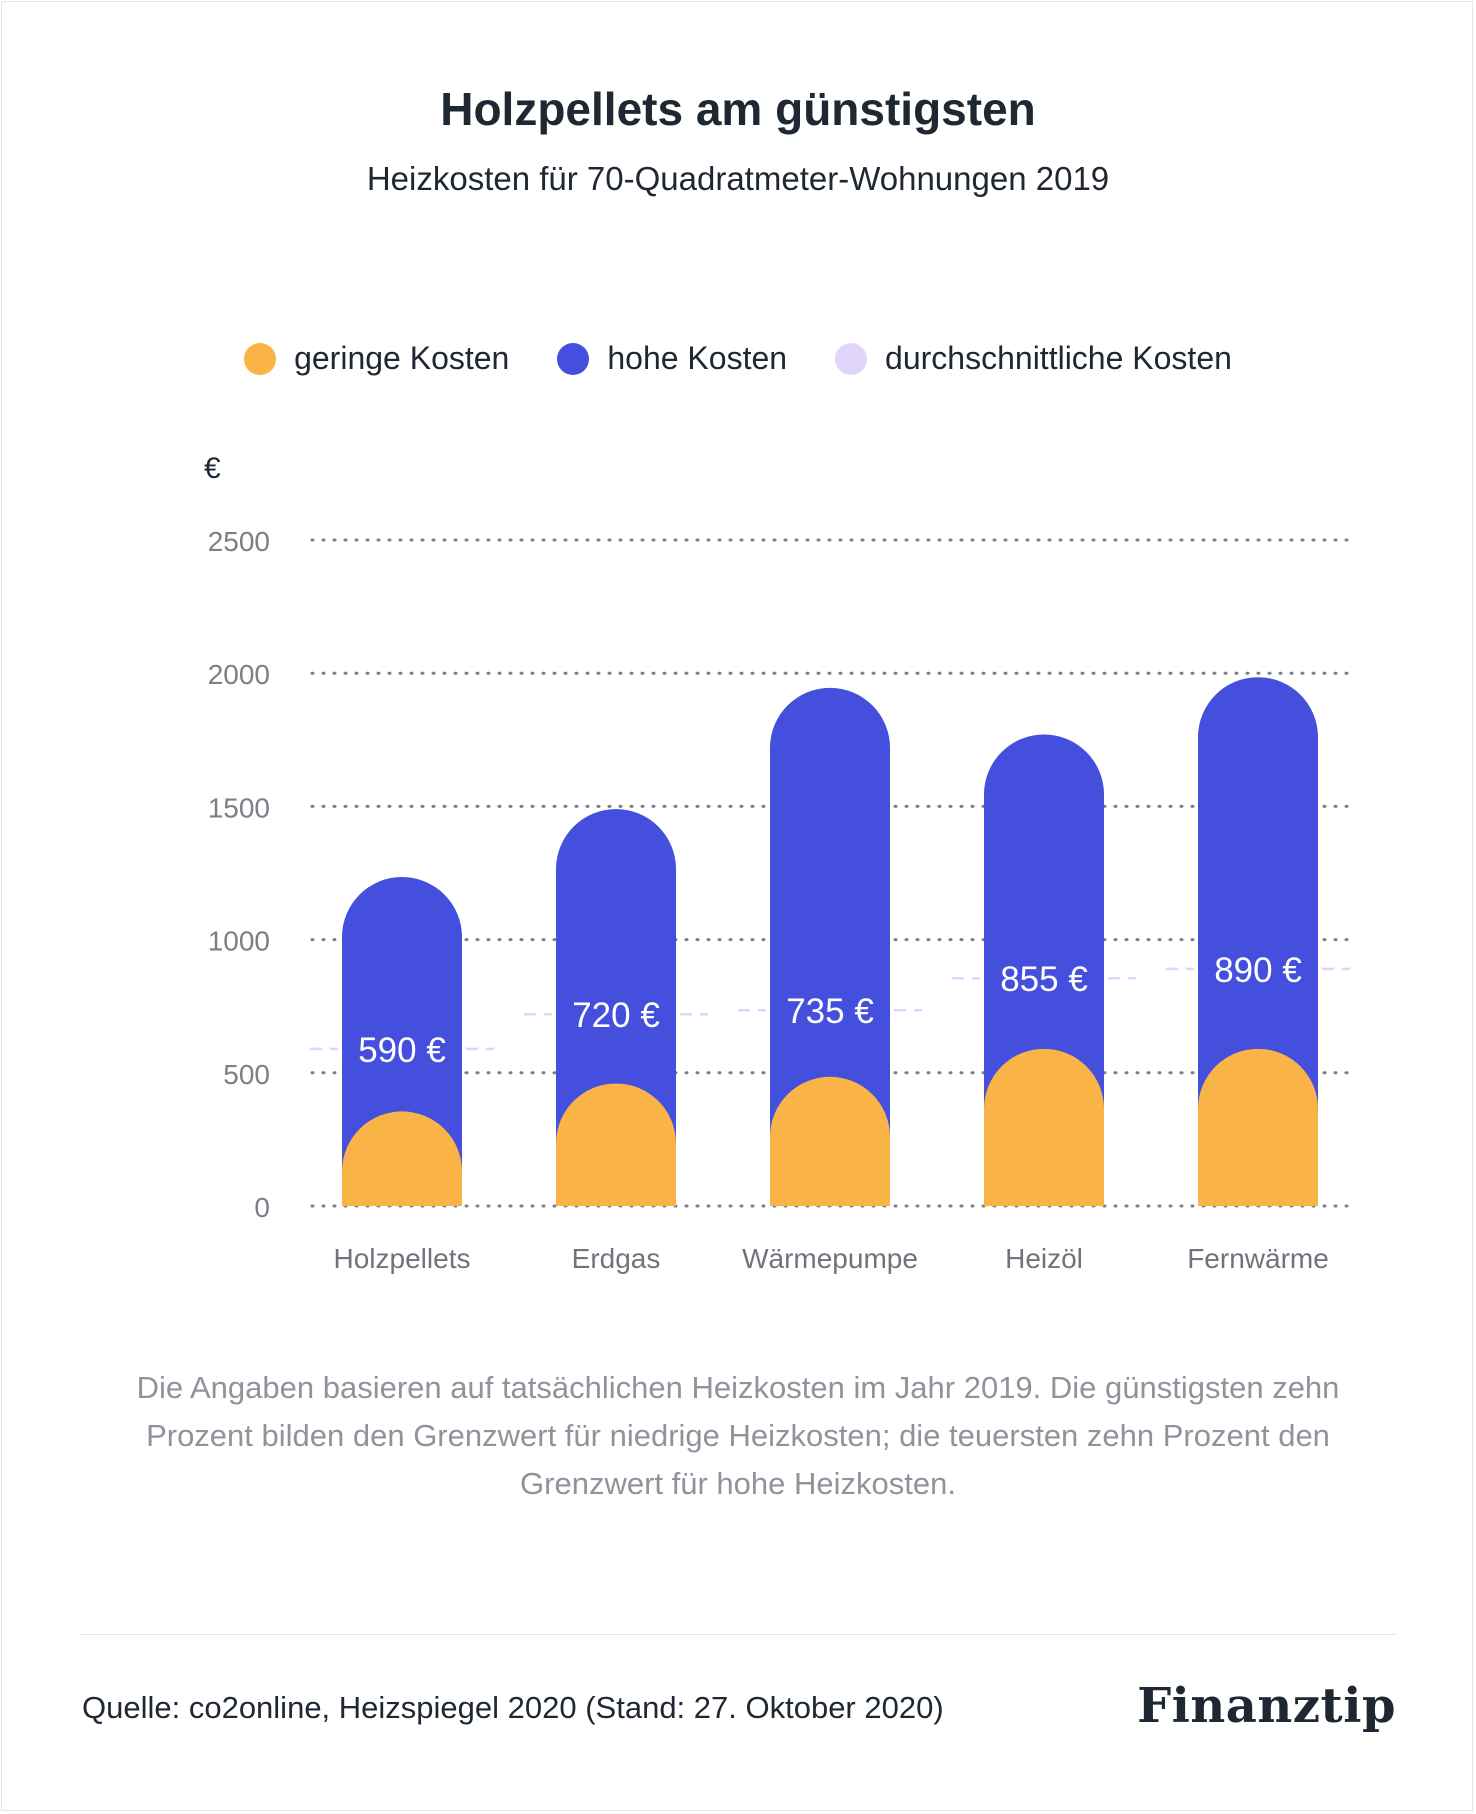 The width and height of the screenshot is (1476, 1814). Describe the element at coordinates (262, 1207) in the screenshot. I see `y-tick-label-0: 0` at that location.